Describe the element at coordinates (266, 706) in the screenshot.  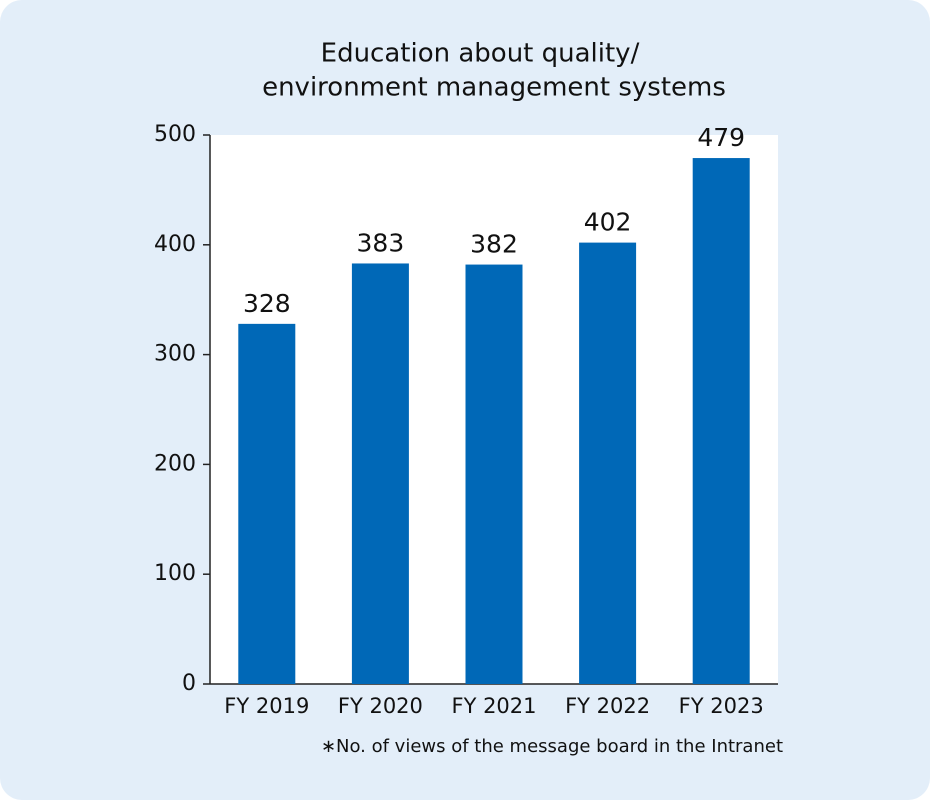
I see `x-tick-label: FY 2019` at that location.